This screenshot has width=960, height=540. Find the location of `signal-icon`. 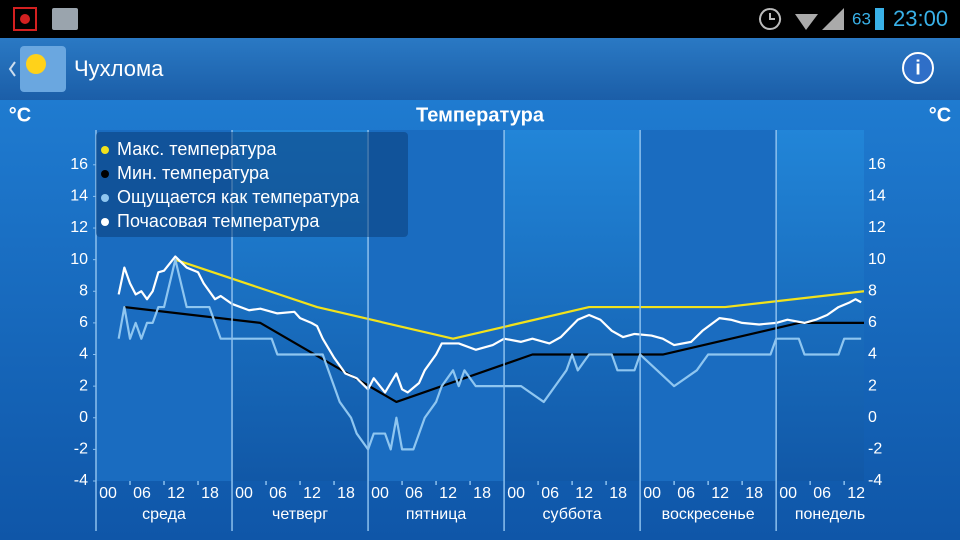

signal-icon is located at coordinates (833, 19).